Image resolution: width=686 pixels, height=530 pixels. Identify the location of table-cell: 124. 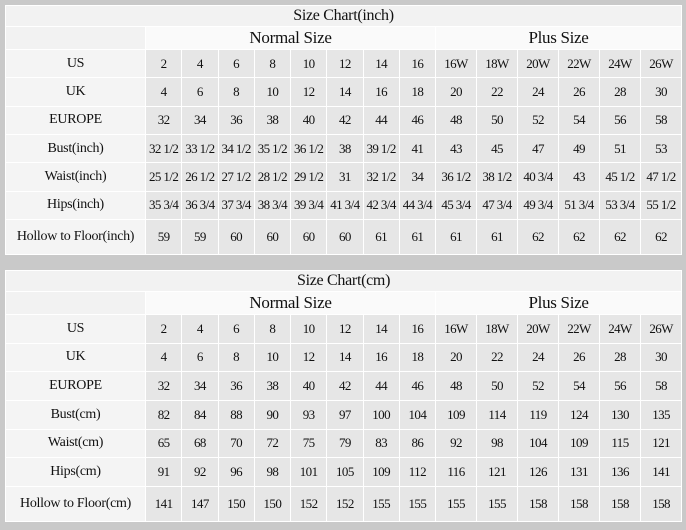
(579, 414).